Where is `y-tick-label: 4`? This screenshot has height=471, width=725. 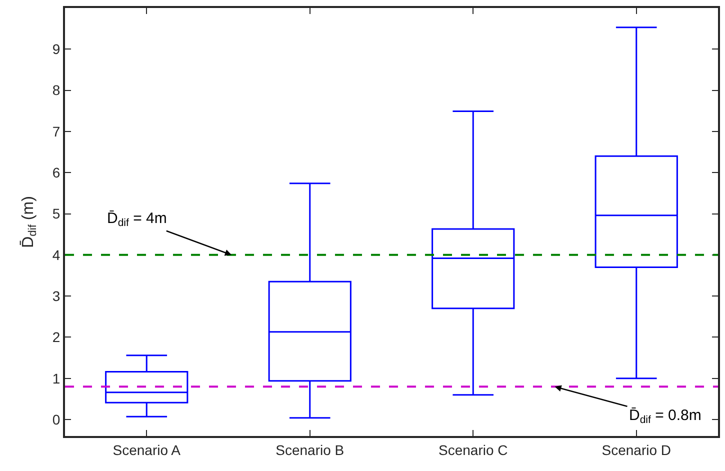 y-tick-label: 4 is located at coordinates (56, 254).